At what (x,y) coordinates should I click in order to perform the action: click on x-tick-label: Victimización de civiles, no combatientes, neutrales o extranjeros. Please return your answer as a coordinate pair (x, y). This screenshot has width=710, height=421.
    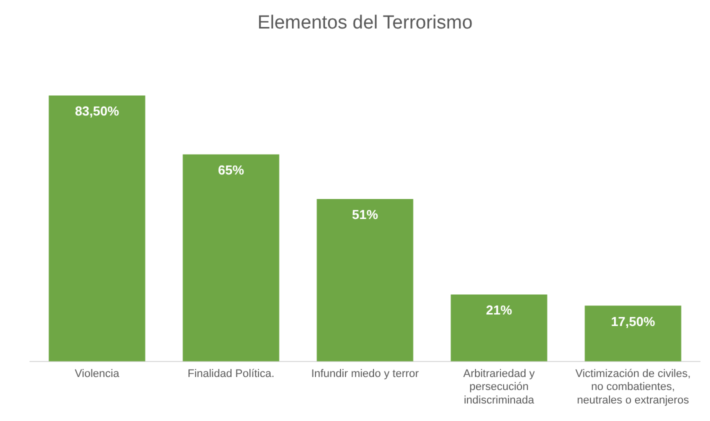
    Looking at the image, I should click on (633, 387).